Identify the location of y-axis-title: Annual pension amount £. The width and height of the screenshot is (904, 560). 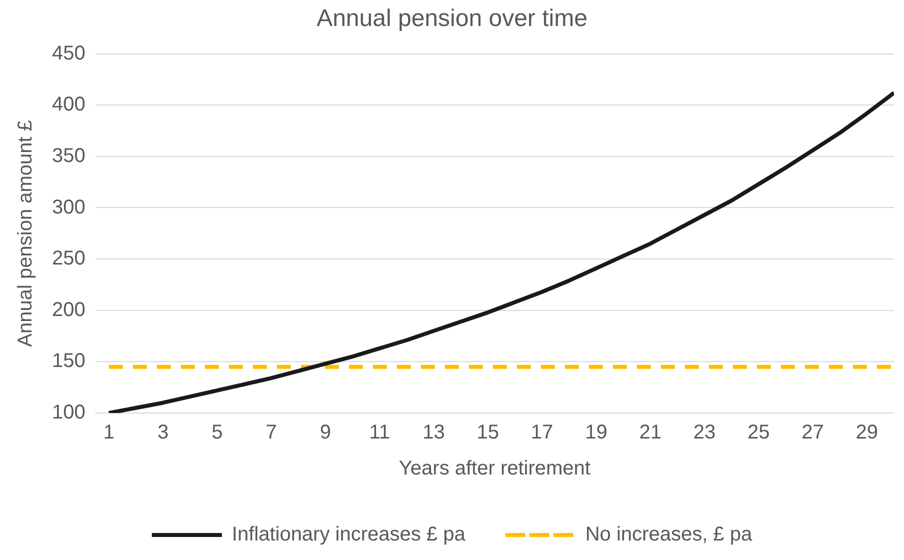
(25, 233).